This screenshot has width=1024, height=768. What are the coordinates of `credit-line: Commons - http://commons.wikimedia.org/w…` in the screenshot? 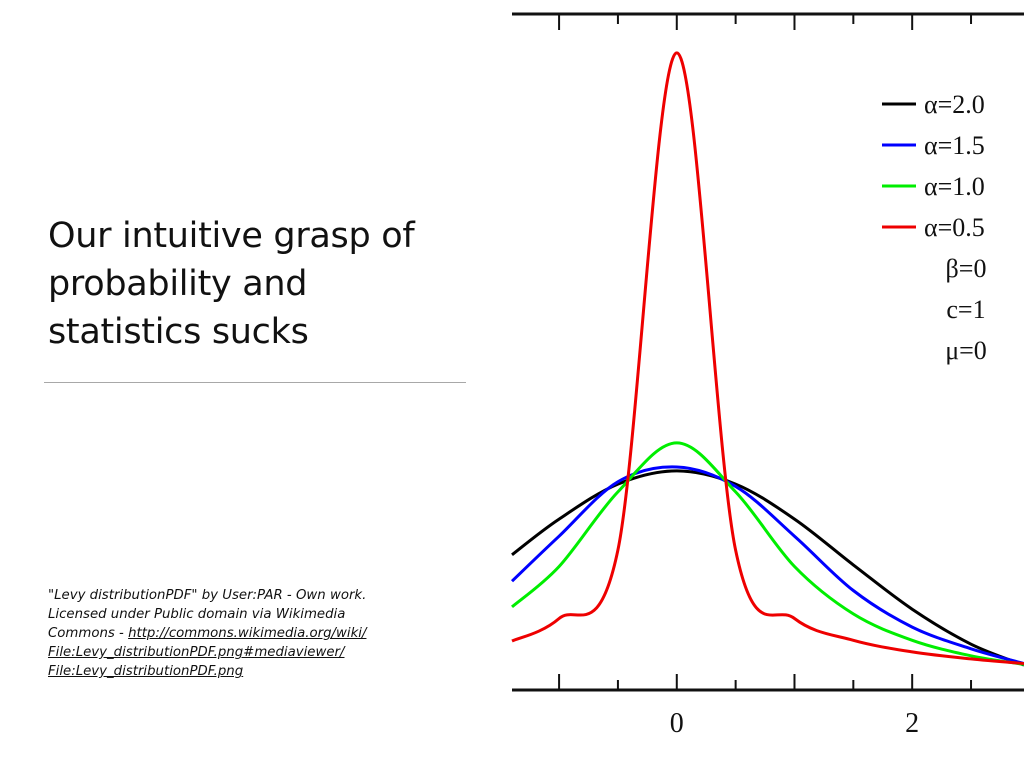 It's located at (258, 633).